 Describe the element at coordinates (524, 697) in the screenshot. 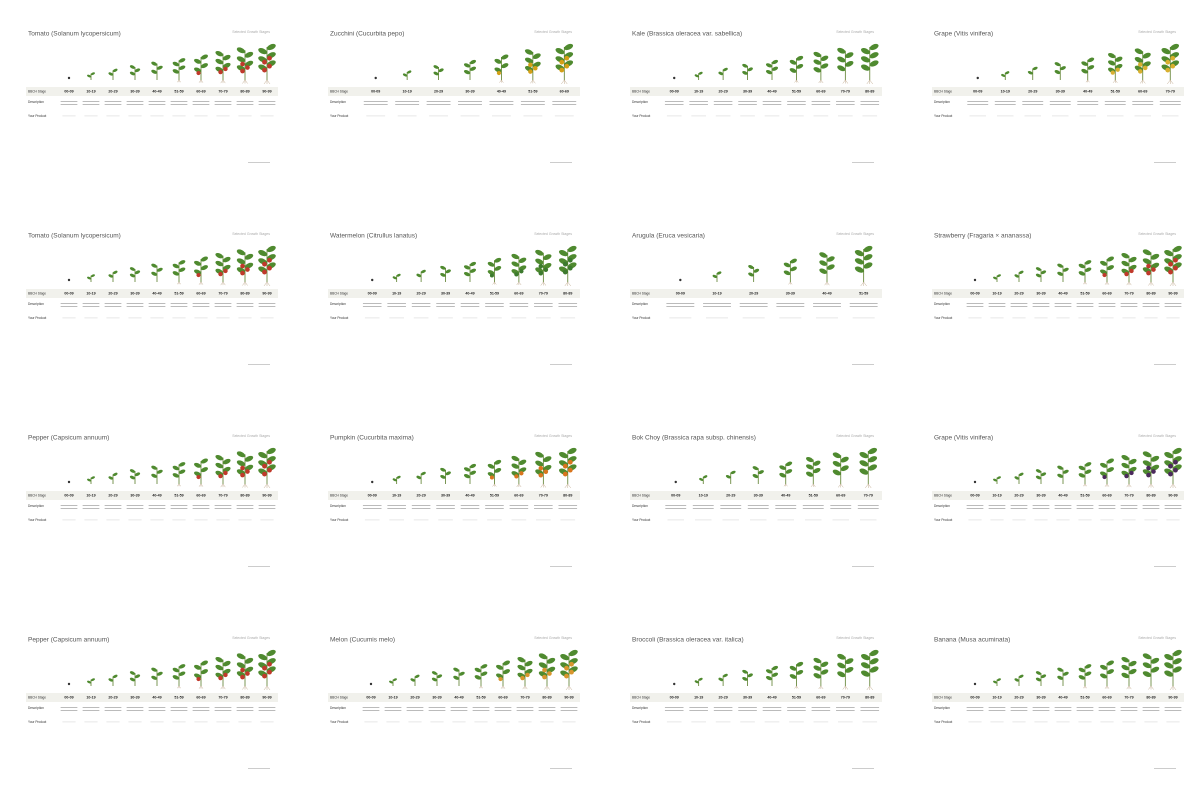

I see `stage-code: 70-79` at that location.